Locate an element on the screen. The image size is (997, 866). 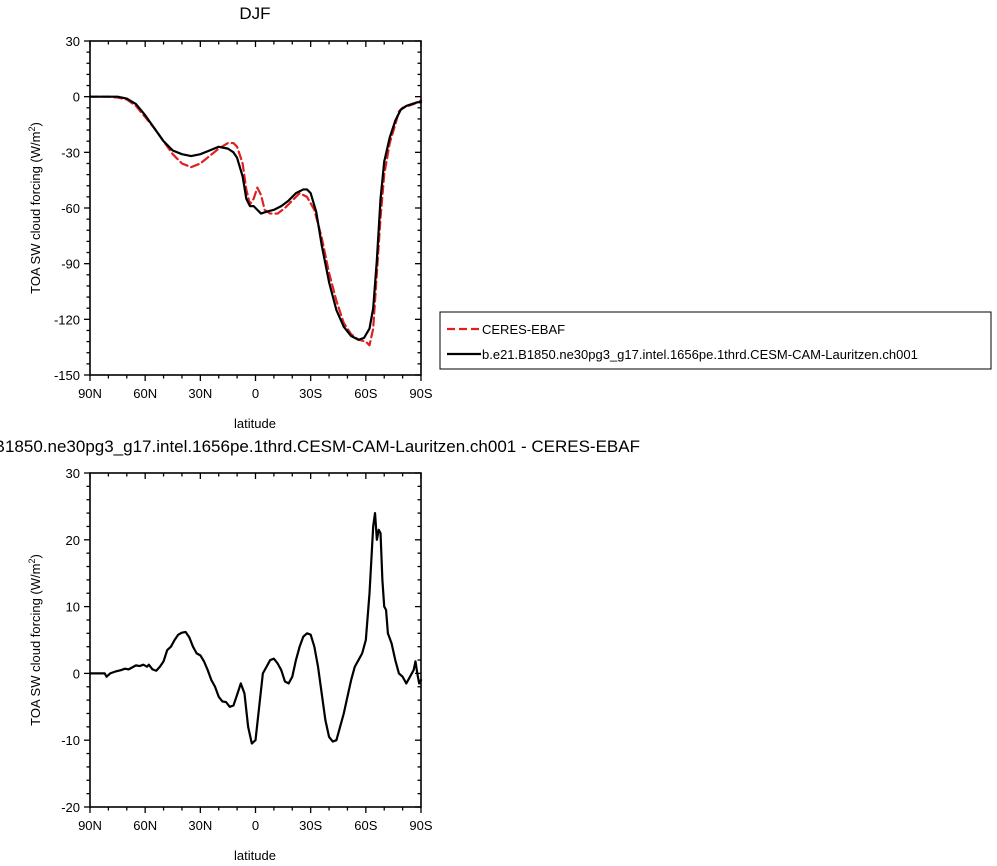
top-x-tick-label: 0 is located at coordinates (255, 393).